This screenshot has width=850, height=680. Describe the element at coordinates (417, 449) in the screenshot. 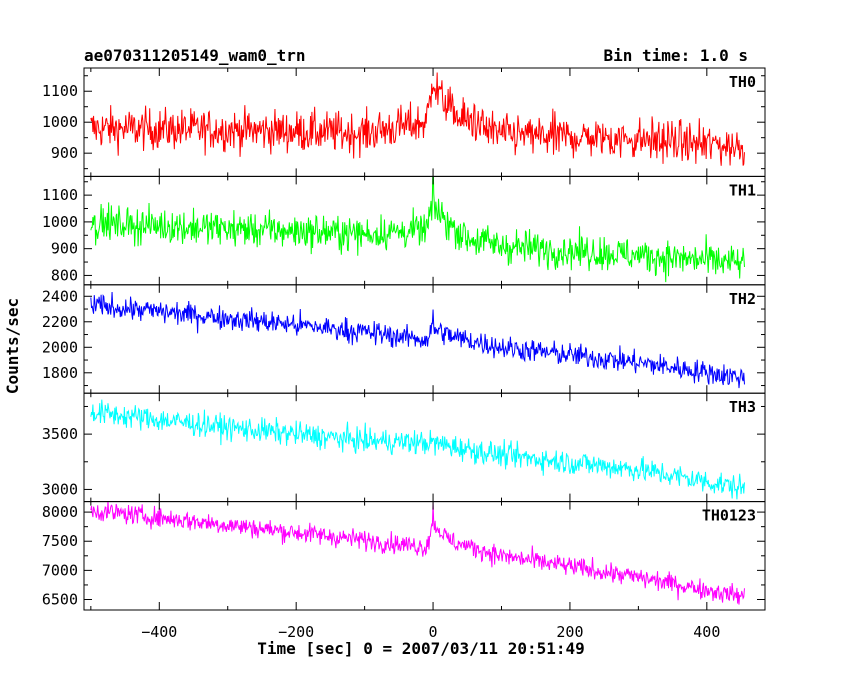

I see `series-line-th3` at that location.